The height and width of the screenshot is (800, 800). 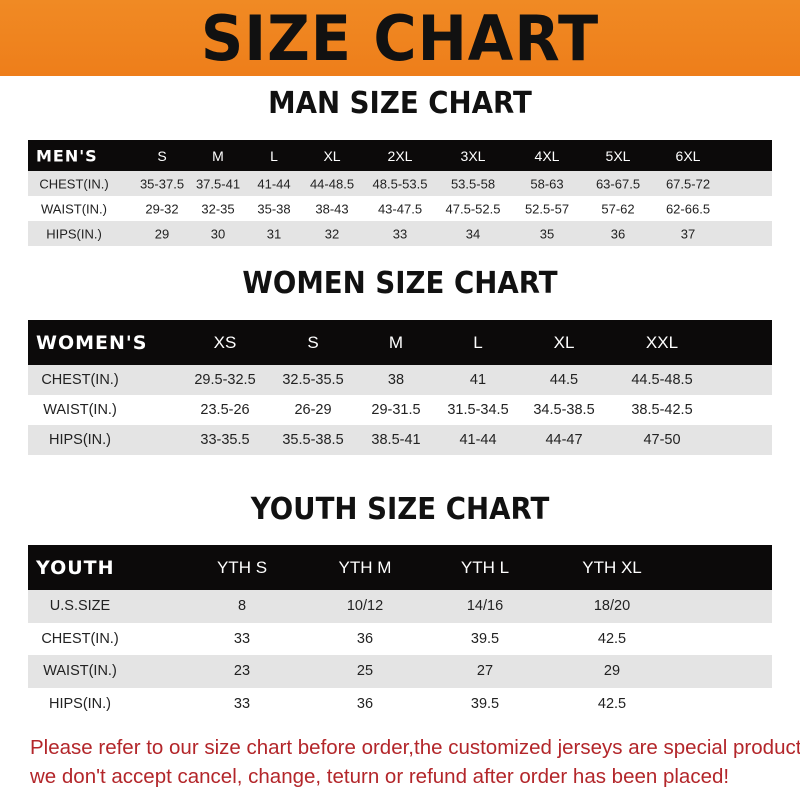 I want to click on table-cell: 38-43, so click(x=332, y=208).